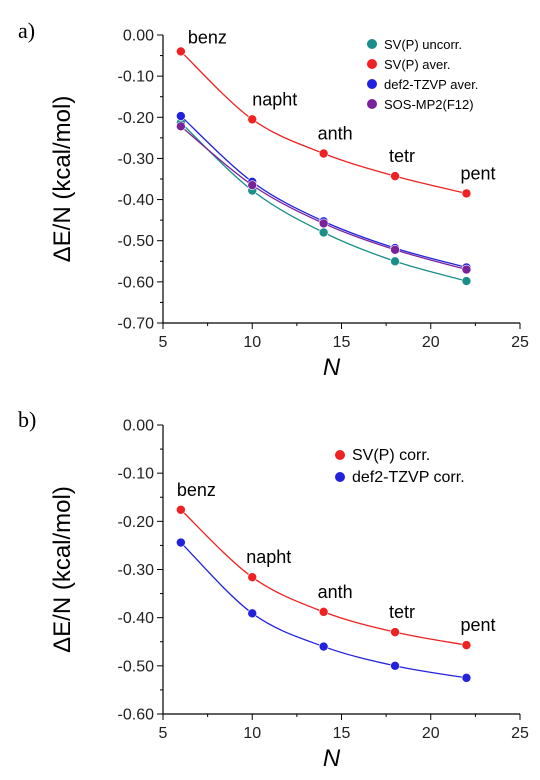 Image resolution: width=540 pixels, height=780 pixels. I want to click on y-tick-label: -0.70, so click(136, 324).